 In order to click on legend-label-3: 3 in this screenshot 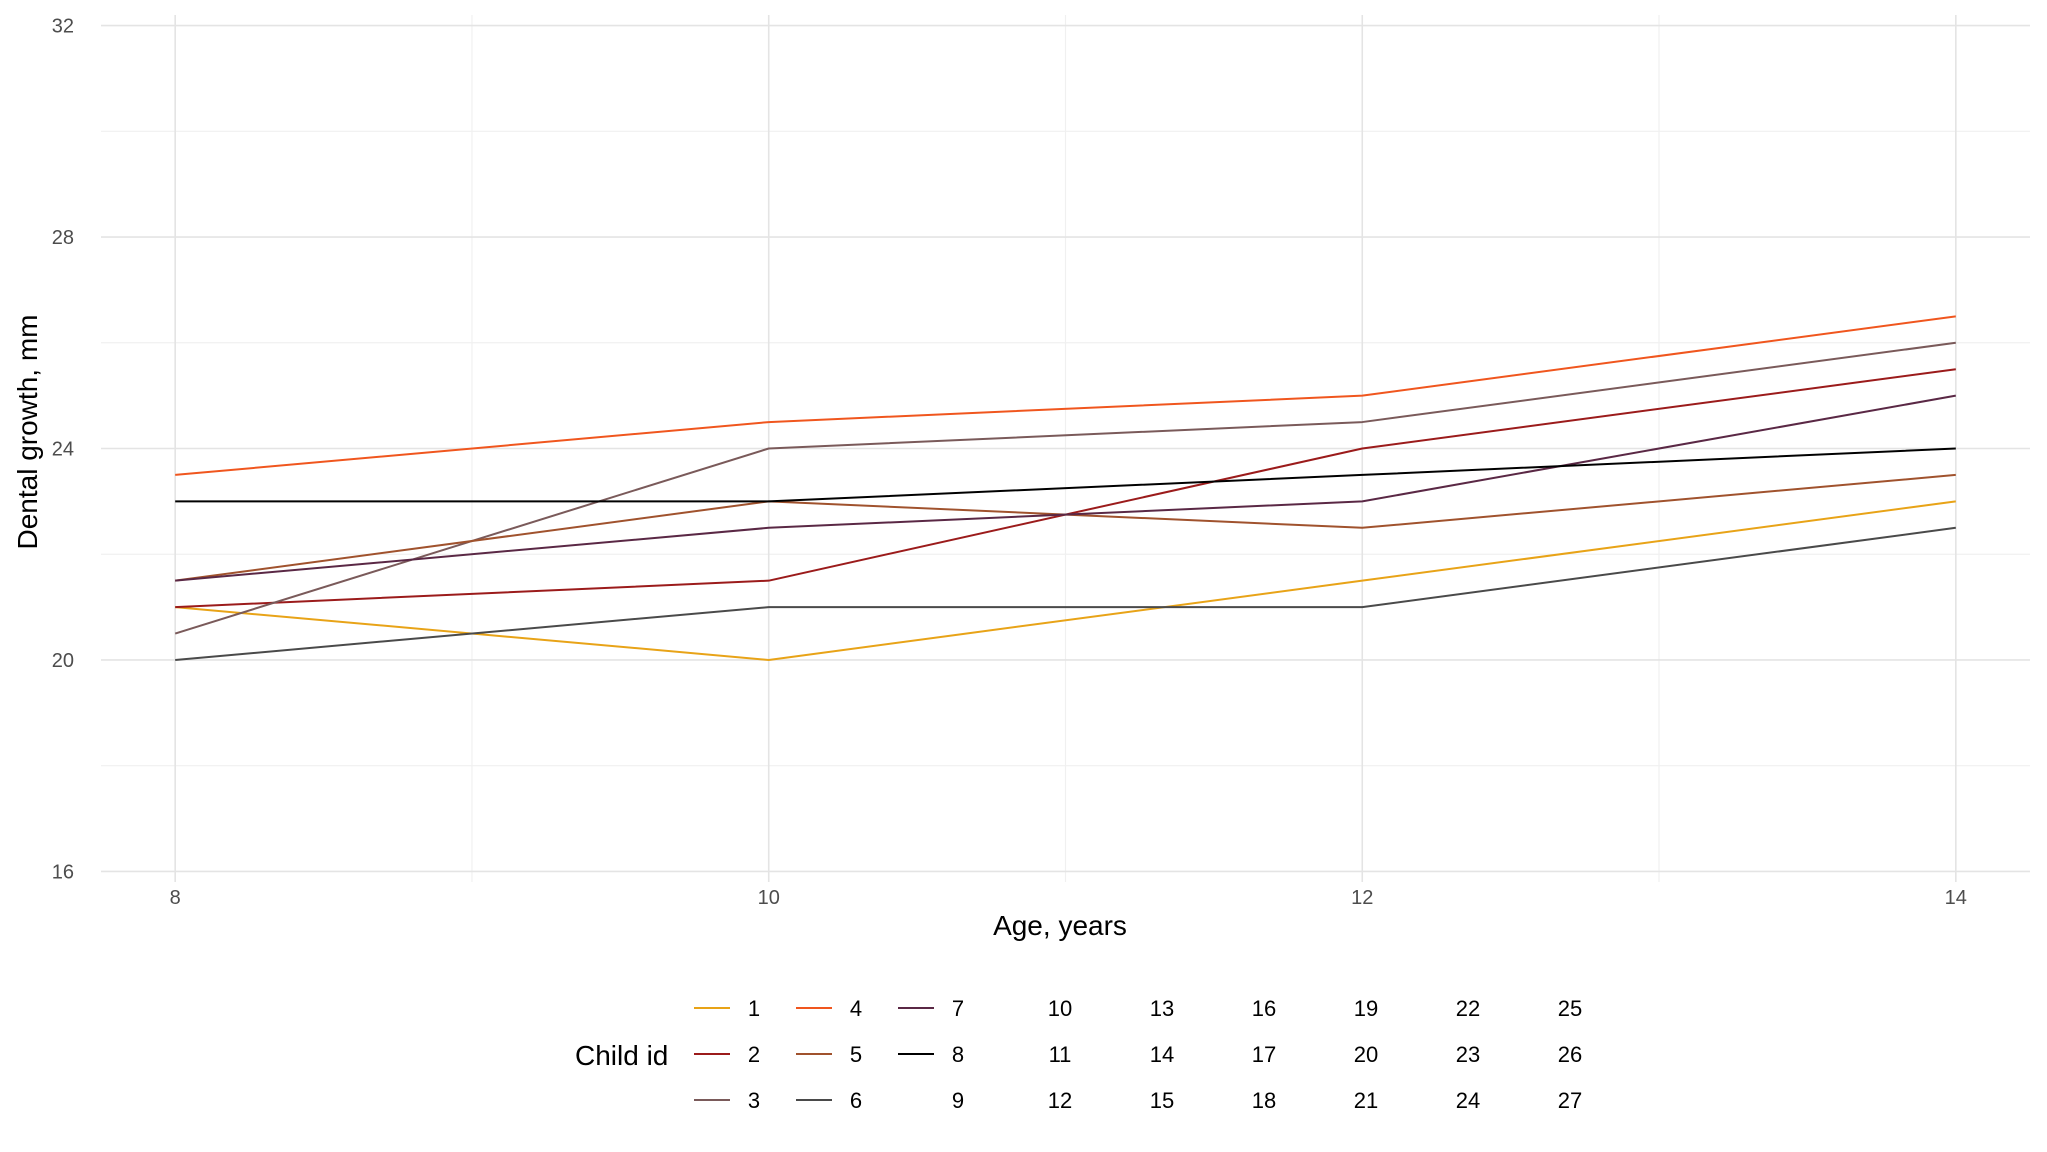, I will do `click(754, 1100)`.